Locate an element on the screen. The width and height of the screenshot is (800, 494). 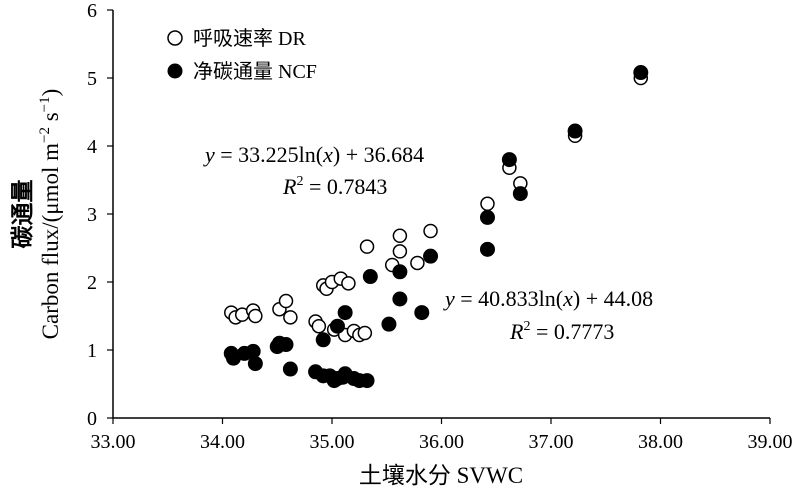
x-axis-label: 土壤水分 SVWC is located at coordinates (441, 475).